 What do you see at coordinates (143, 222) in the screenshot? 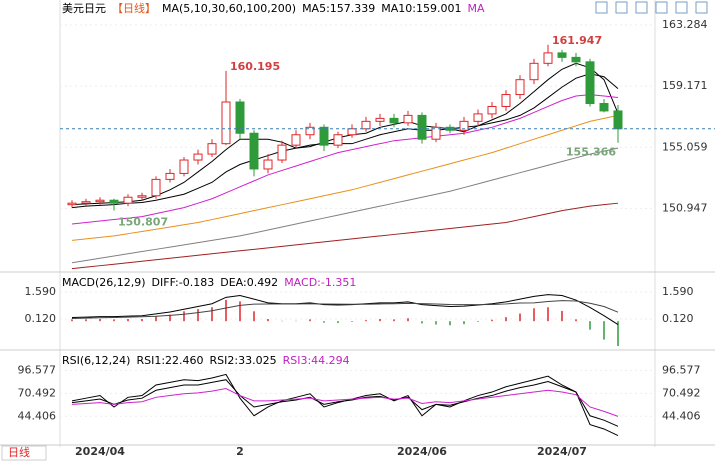
I see `annotation: 150.807` at bounding box center [143, 222].